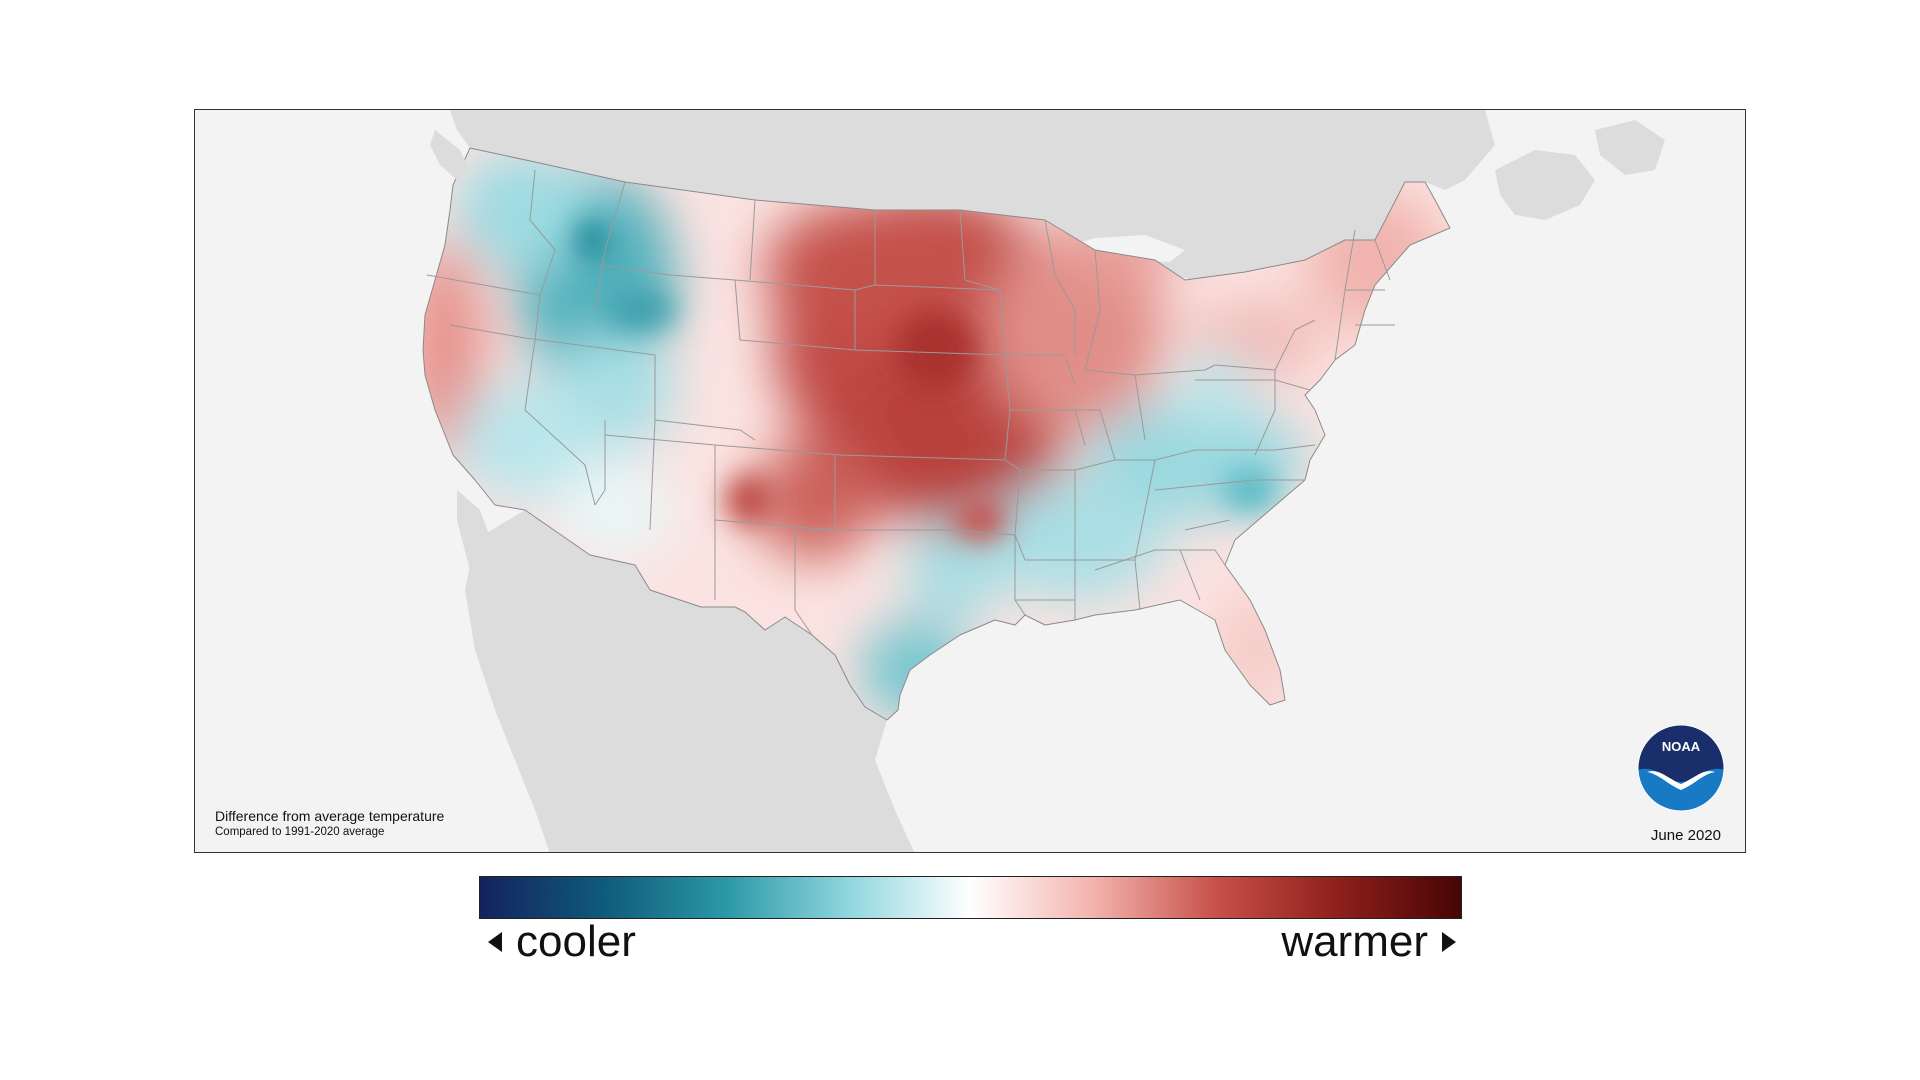 This screenshot has height=1080, width=1920. I want to click on arrow-right-icon, so click(1449, 942).